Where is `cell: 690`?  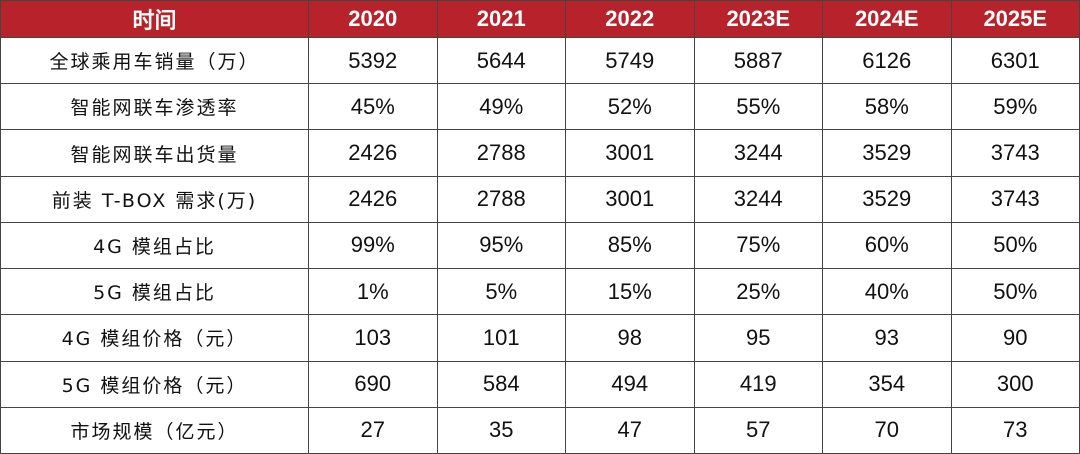
cell: 690 is located at coordinates (373, 384).